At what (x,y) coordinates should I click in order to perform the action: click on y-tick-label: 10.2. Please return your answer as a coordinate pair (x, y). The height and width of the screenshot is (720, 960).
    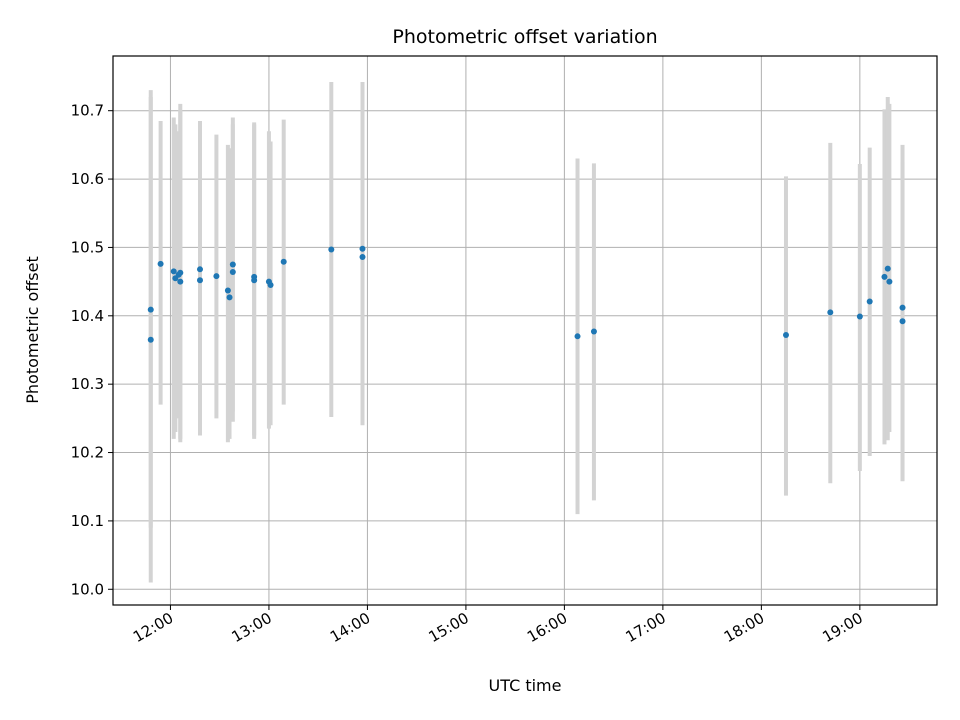
    Looking at the image, I should click on (87, 453).